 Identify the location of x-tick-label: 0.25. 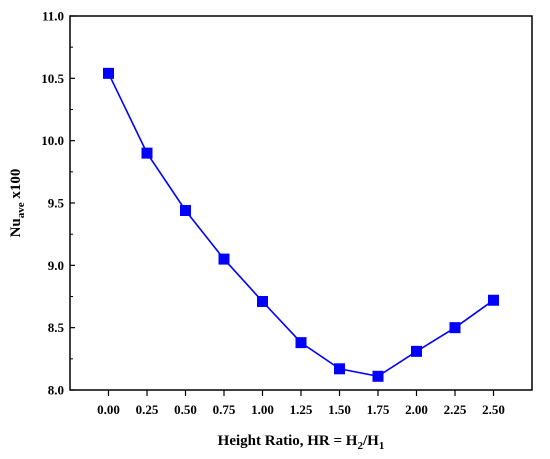
(147, 409).